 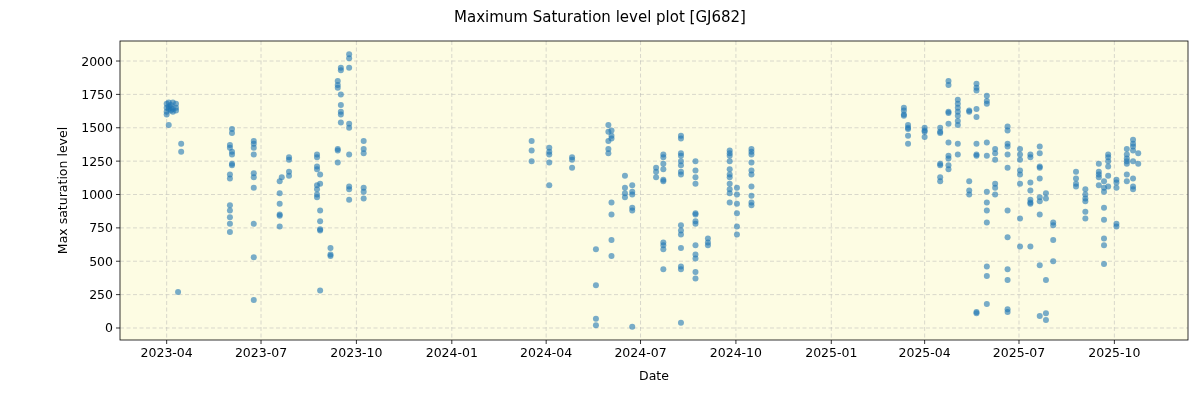 What do you see at coordinates (166, 352) in the screenshot?
I see `x-tick-label: 2023-04` at bounding box center [166, 352].